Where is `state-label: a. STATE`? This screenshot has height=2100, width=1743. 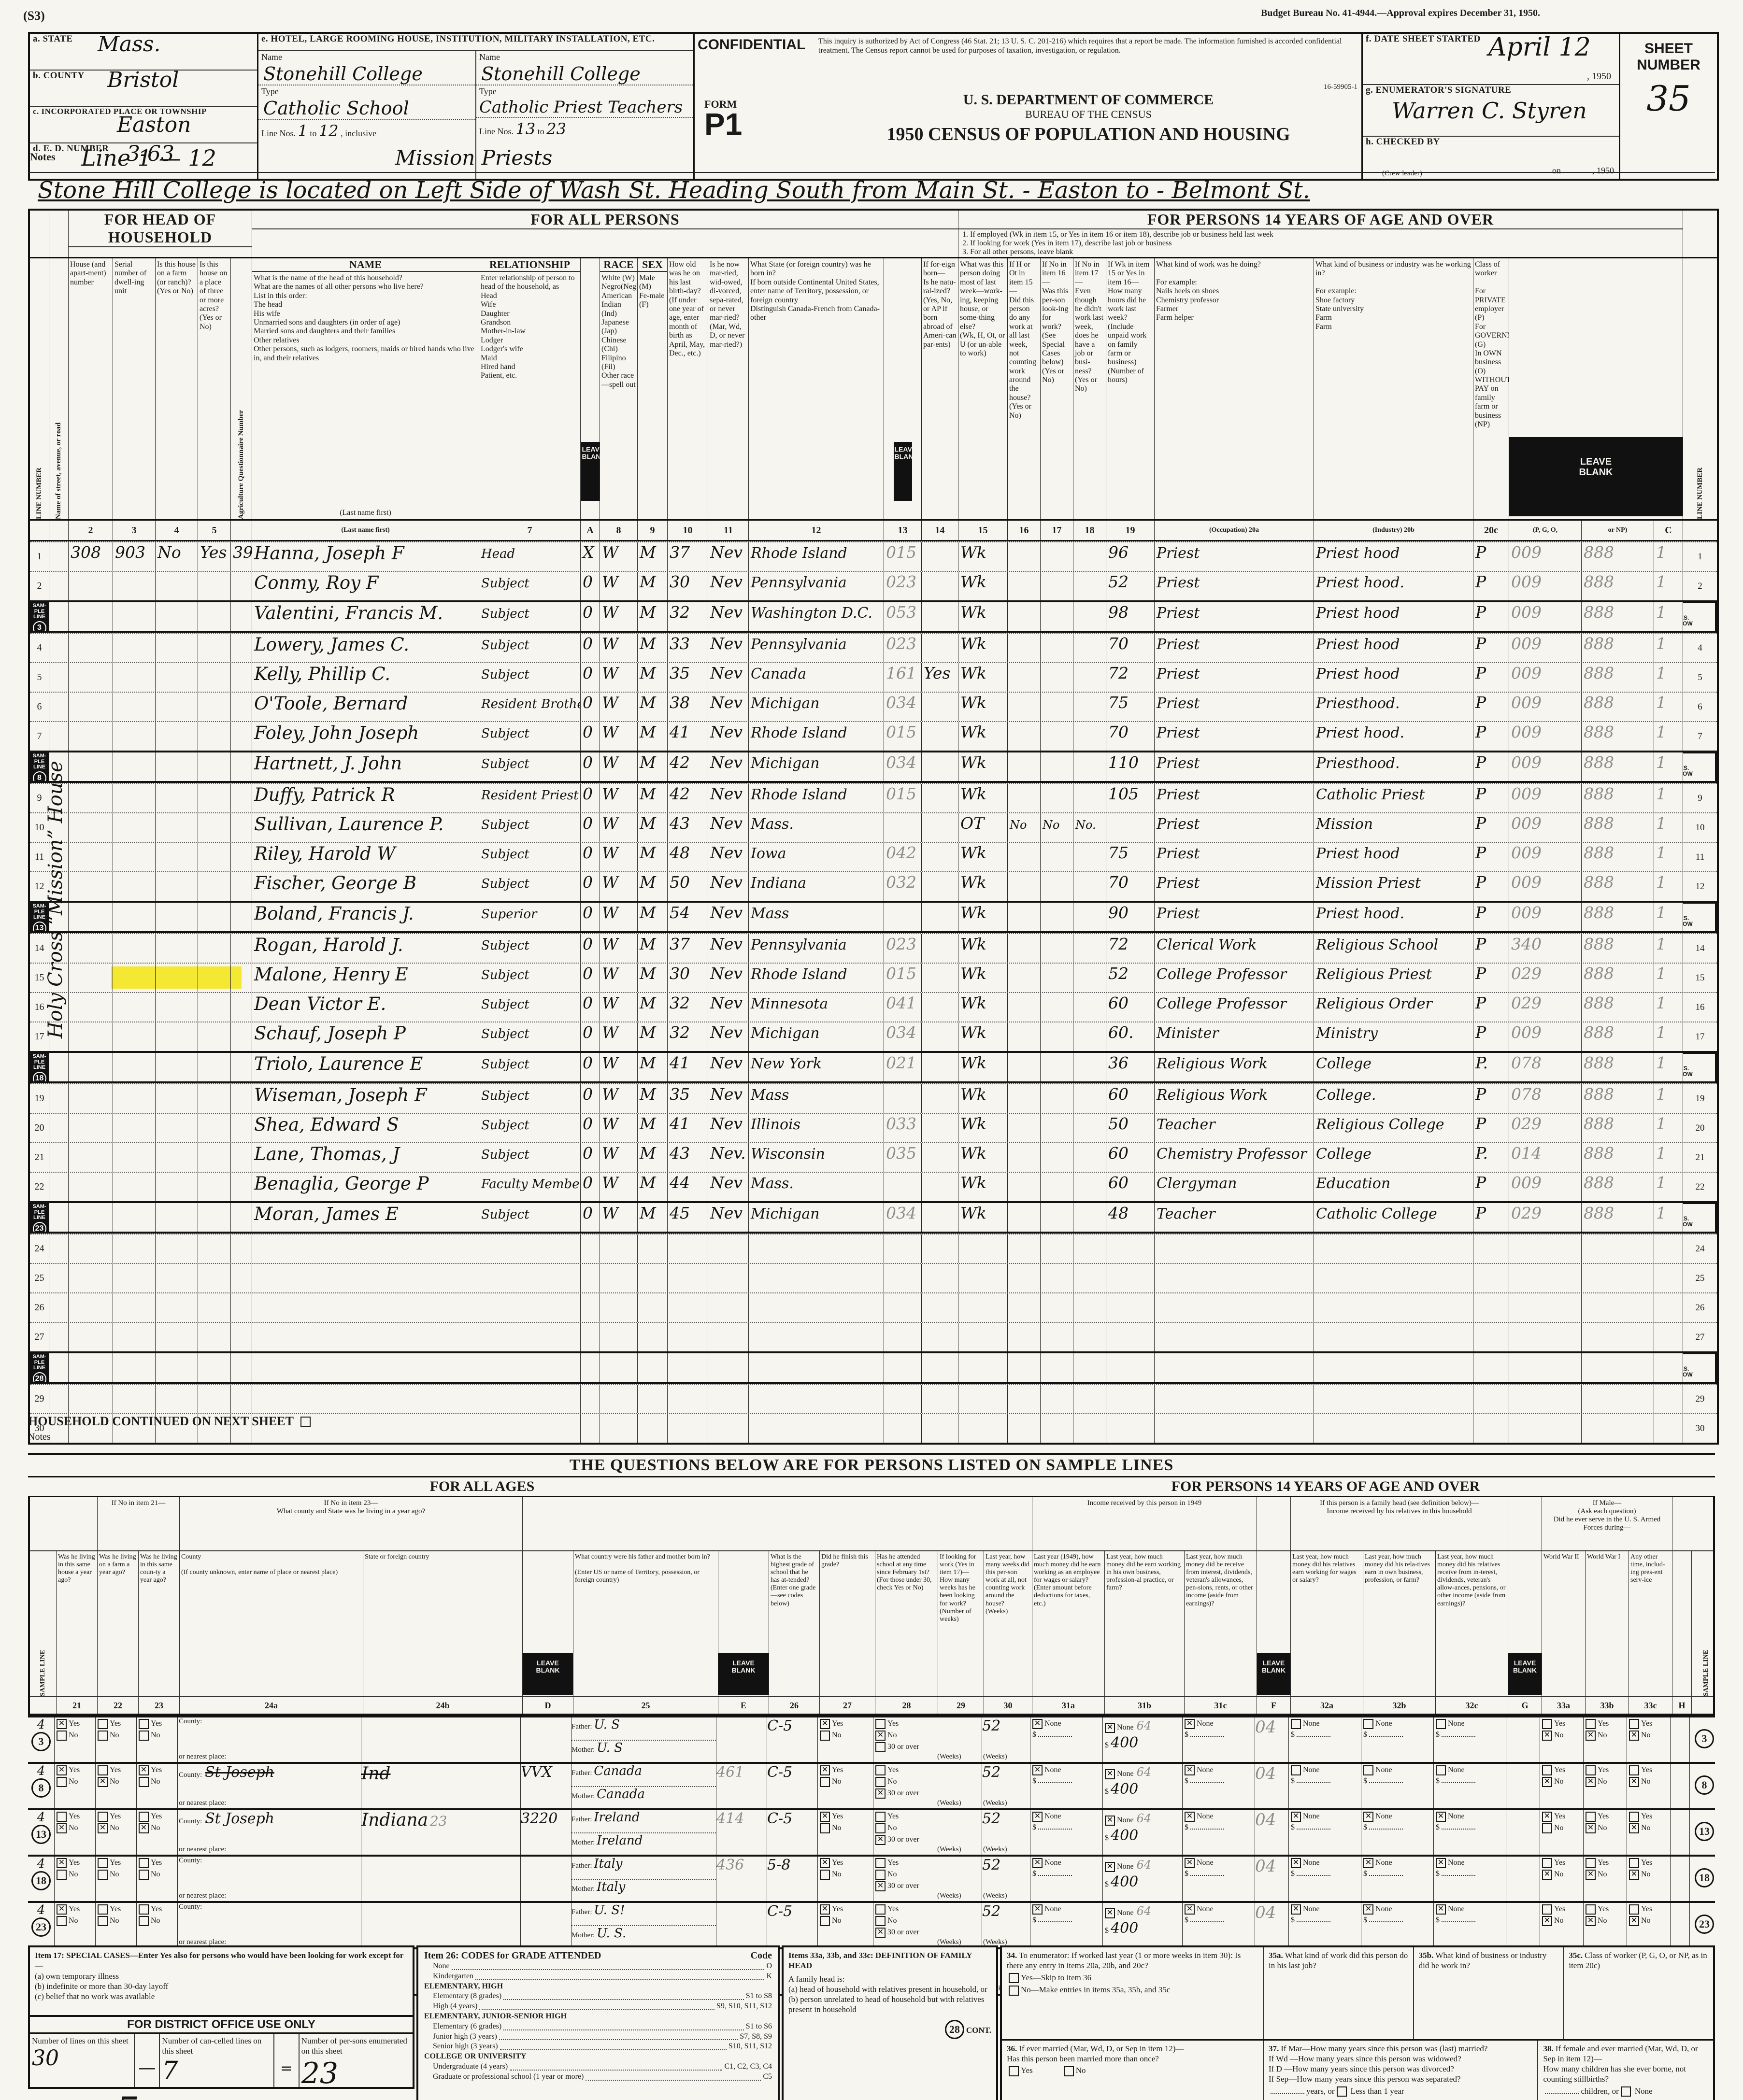
state-label: a. STATE is located at coordinates (53, 39).